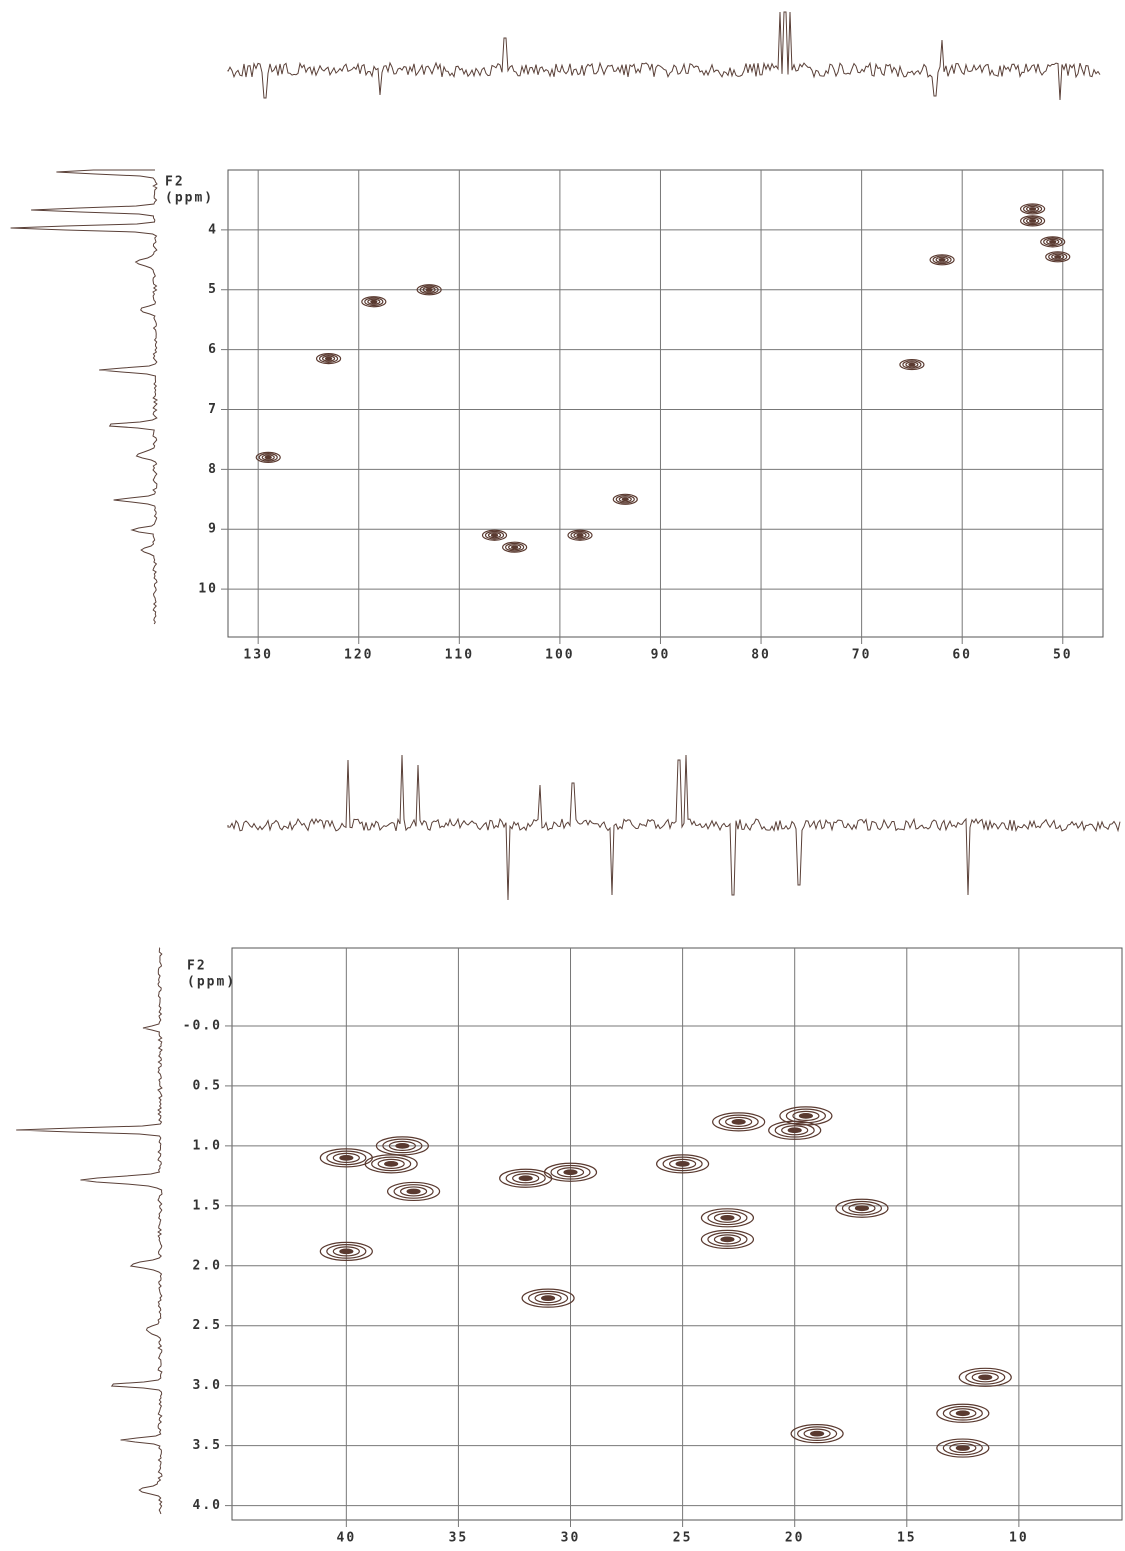 The image size is (1125, 1551). Describe the element at coordinates (559, 655) in the screenshot. I see `x-tick-label: 100` at that location.